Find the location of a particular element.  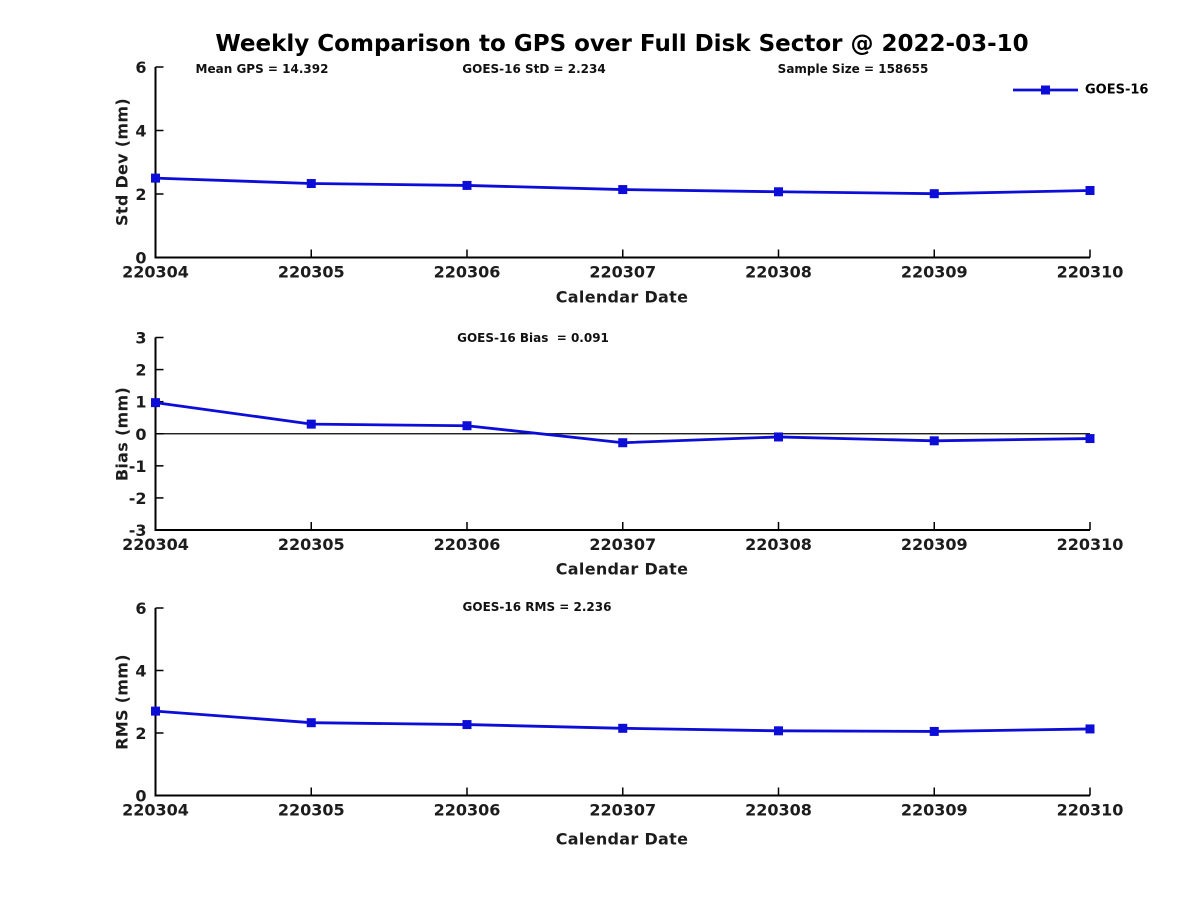

y-axis-label-stddev: Std Dev (mm) is located at coordinates (122, 162).